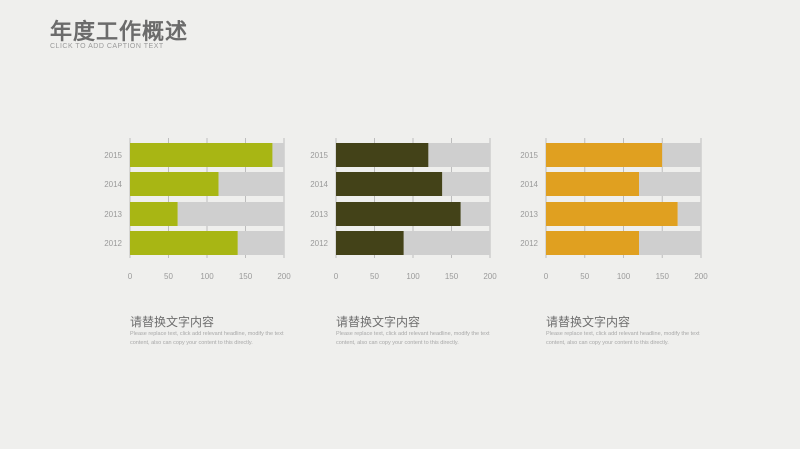 The width and height of the screenshot is (800, 449). What do you see at coordinates (113, 243) in the screenshot?
I see `category-label-1-2012: 2012` at bounding box center [113, 243].